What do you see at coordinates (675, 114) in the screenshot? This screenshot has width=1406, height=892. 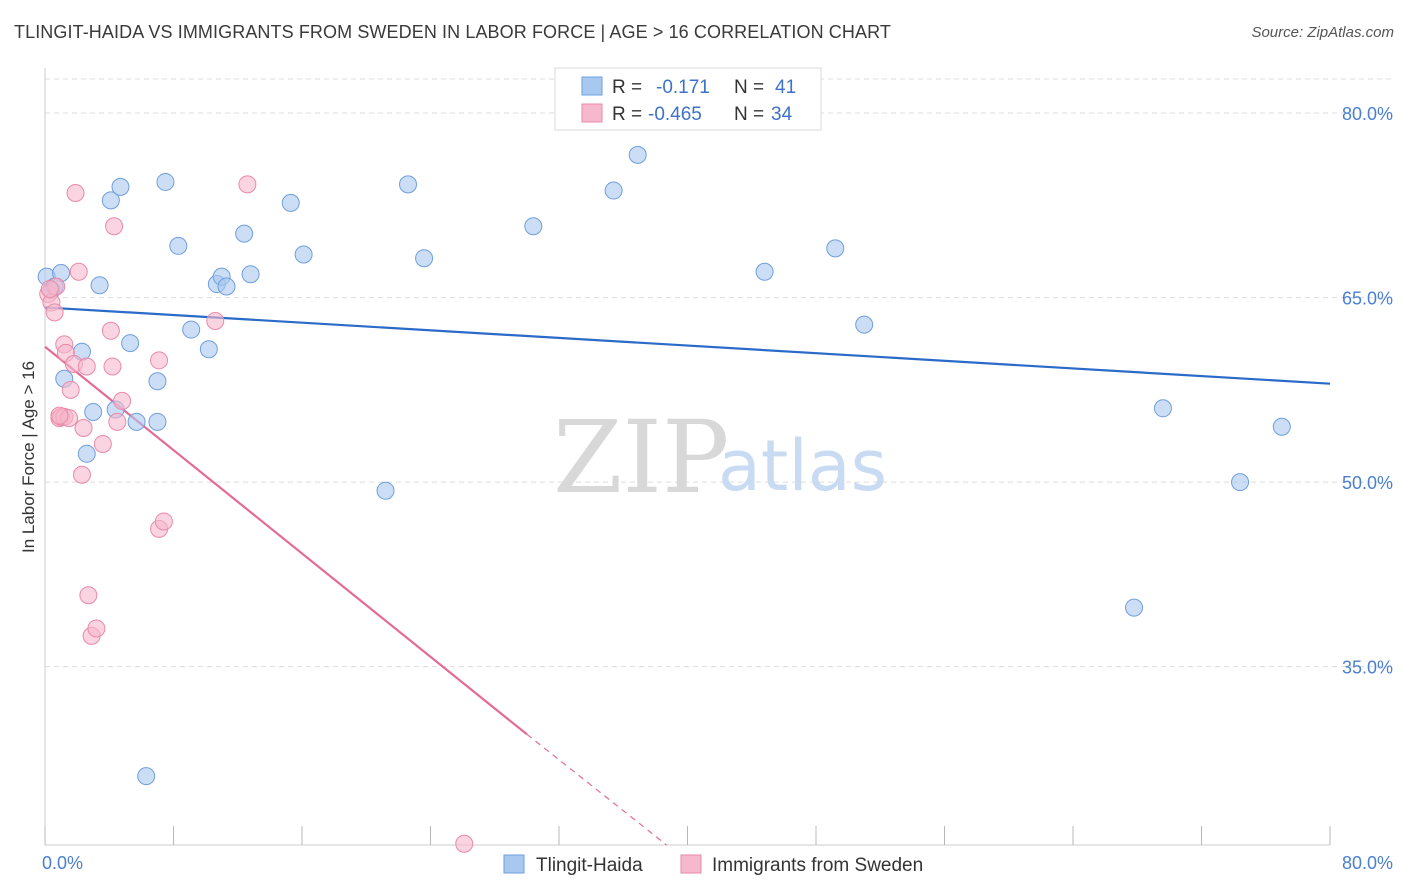 I see `legend-r-value-2: -0.465` at bounding box center [675, 114].